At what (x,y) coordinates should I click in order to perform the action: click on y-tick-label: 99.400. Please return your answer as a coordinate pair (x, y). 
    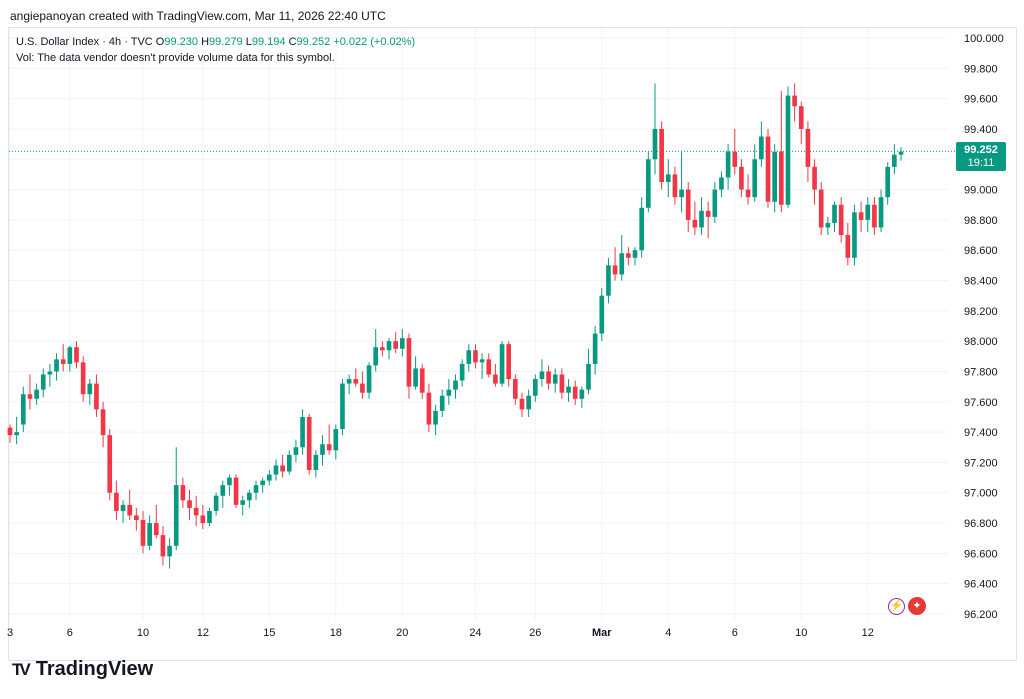
    Looking at the image, I should click on (981, 130).